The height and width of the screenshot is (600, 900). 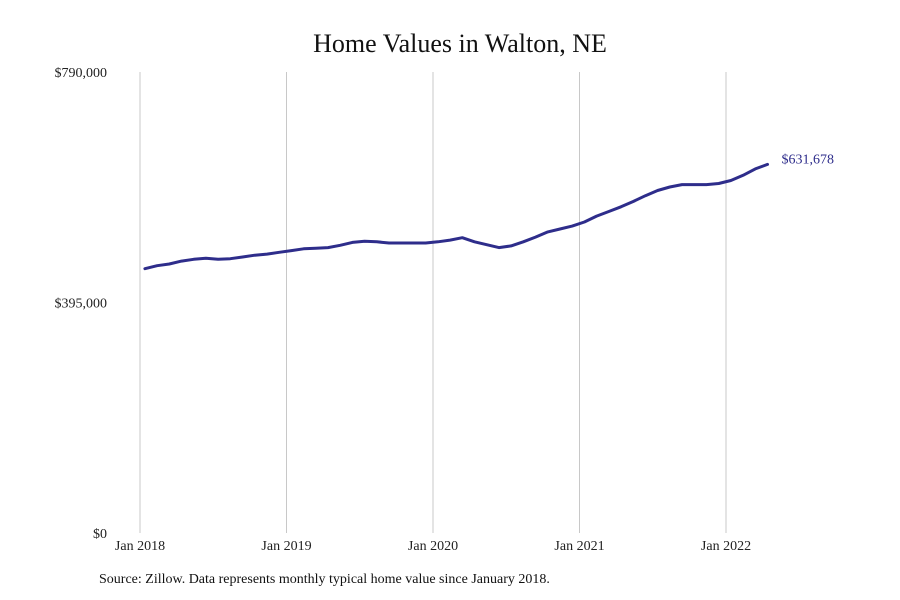 What do you see at coordinates (456, 216) in the screenshot?
I see `home-value-series-line` at bounding box center [456, 216].